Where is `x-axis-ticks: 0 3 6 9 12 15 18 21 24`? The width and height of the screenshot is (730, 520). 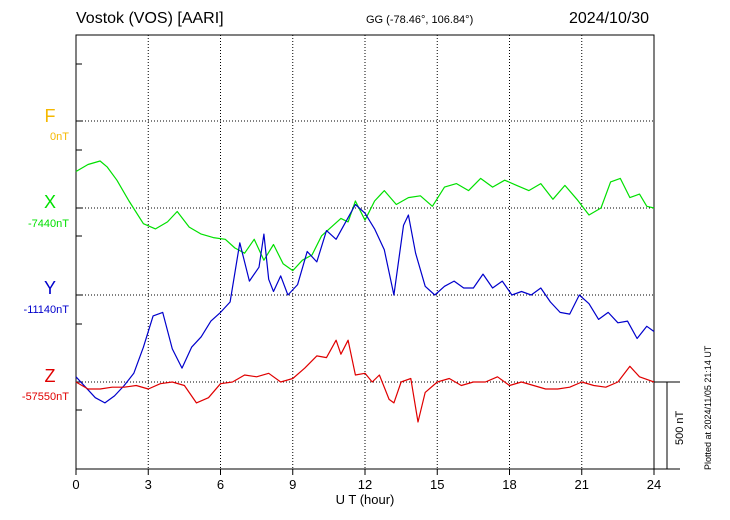
x-axis-ticks: 0 3 6 9 12 15 18 21 24 is located at coordinates (366, 480).